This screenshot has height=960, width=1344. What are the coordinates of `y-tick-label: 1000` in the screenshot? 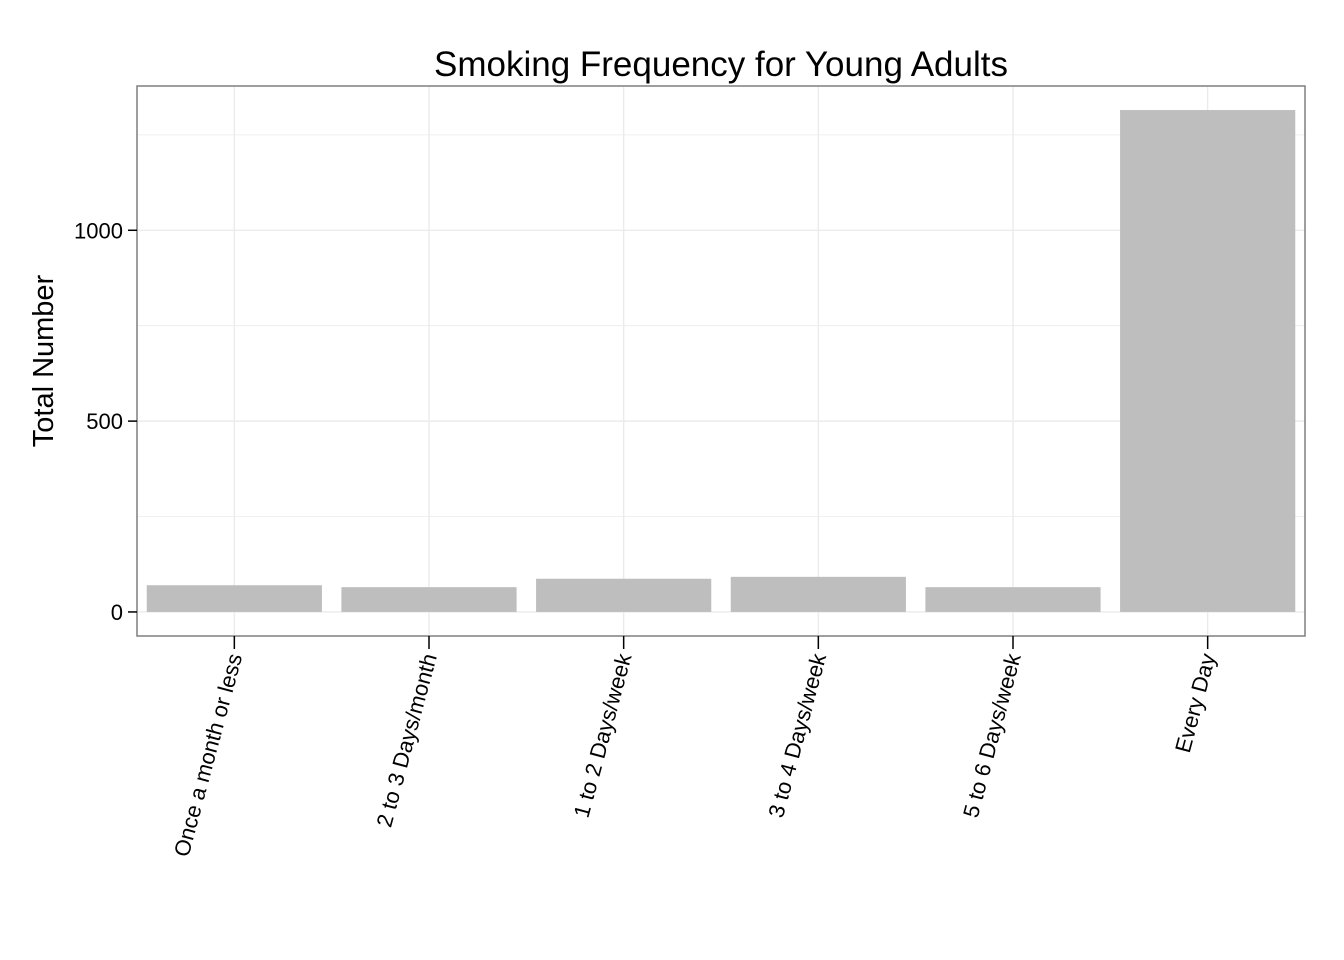 It's located at (98, 230).